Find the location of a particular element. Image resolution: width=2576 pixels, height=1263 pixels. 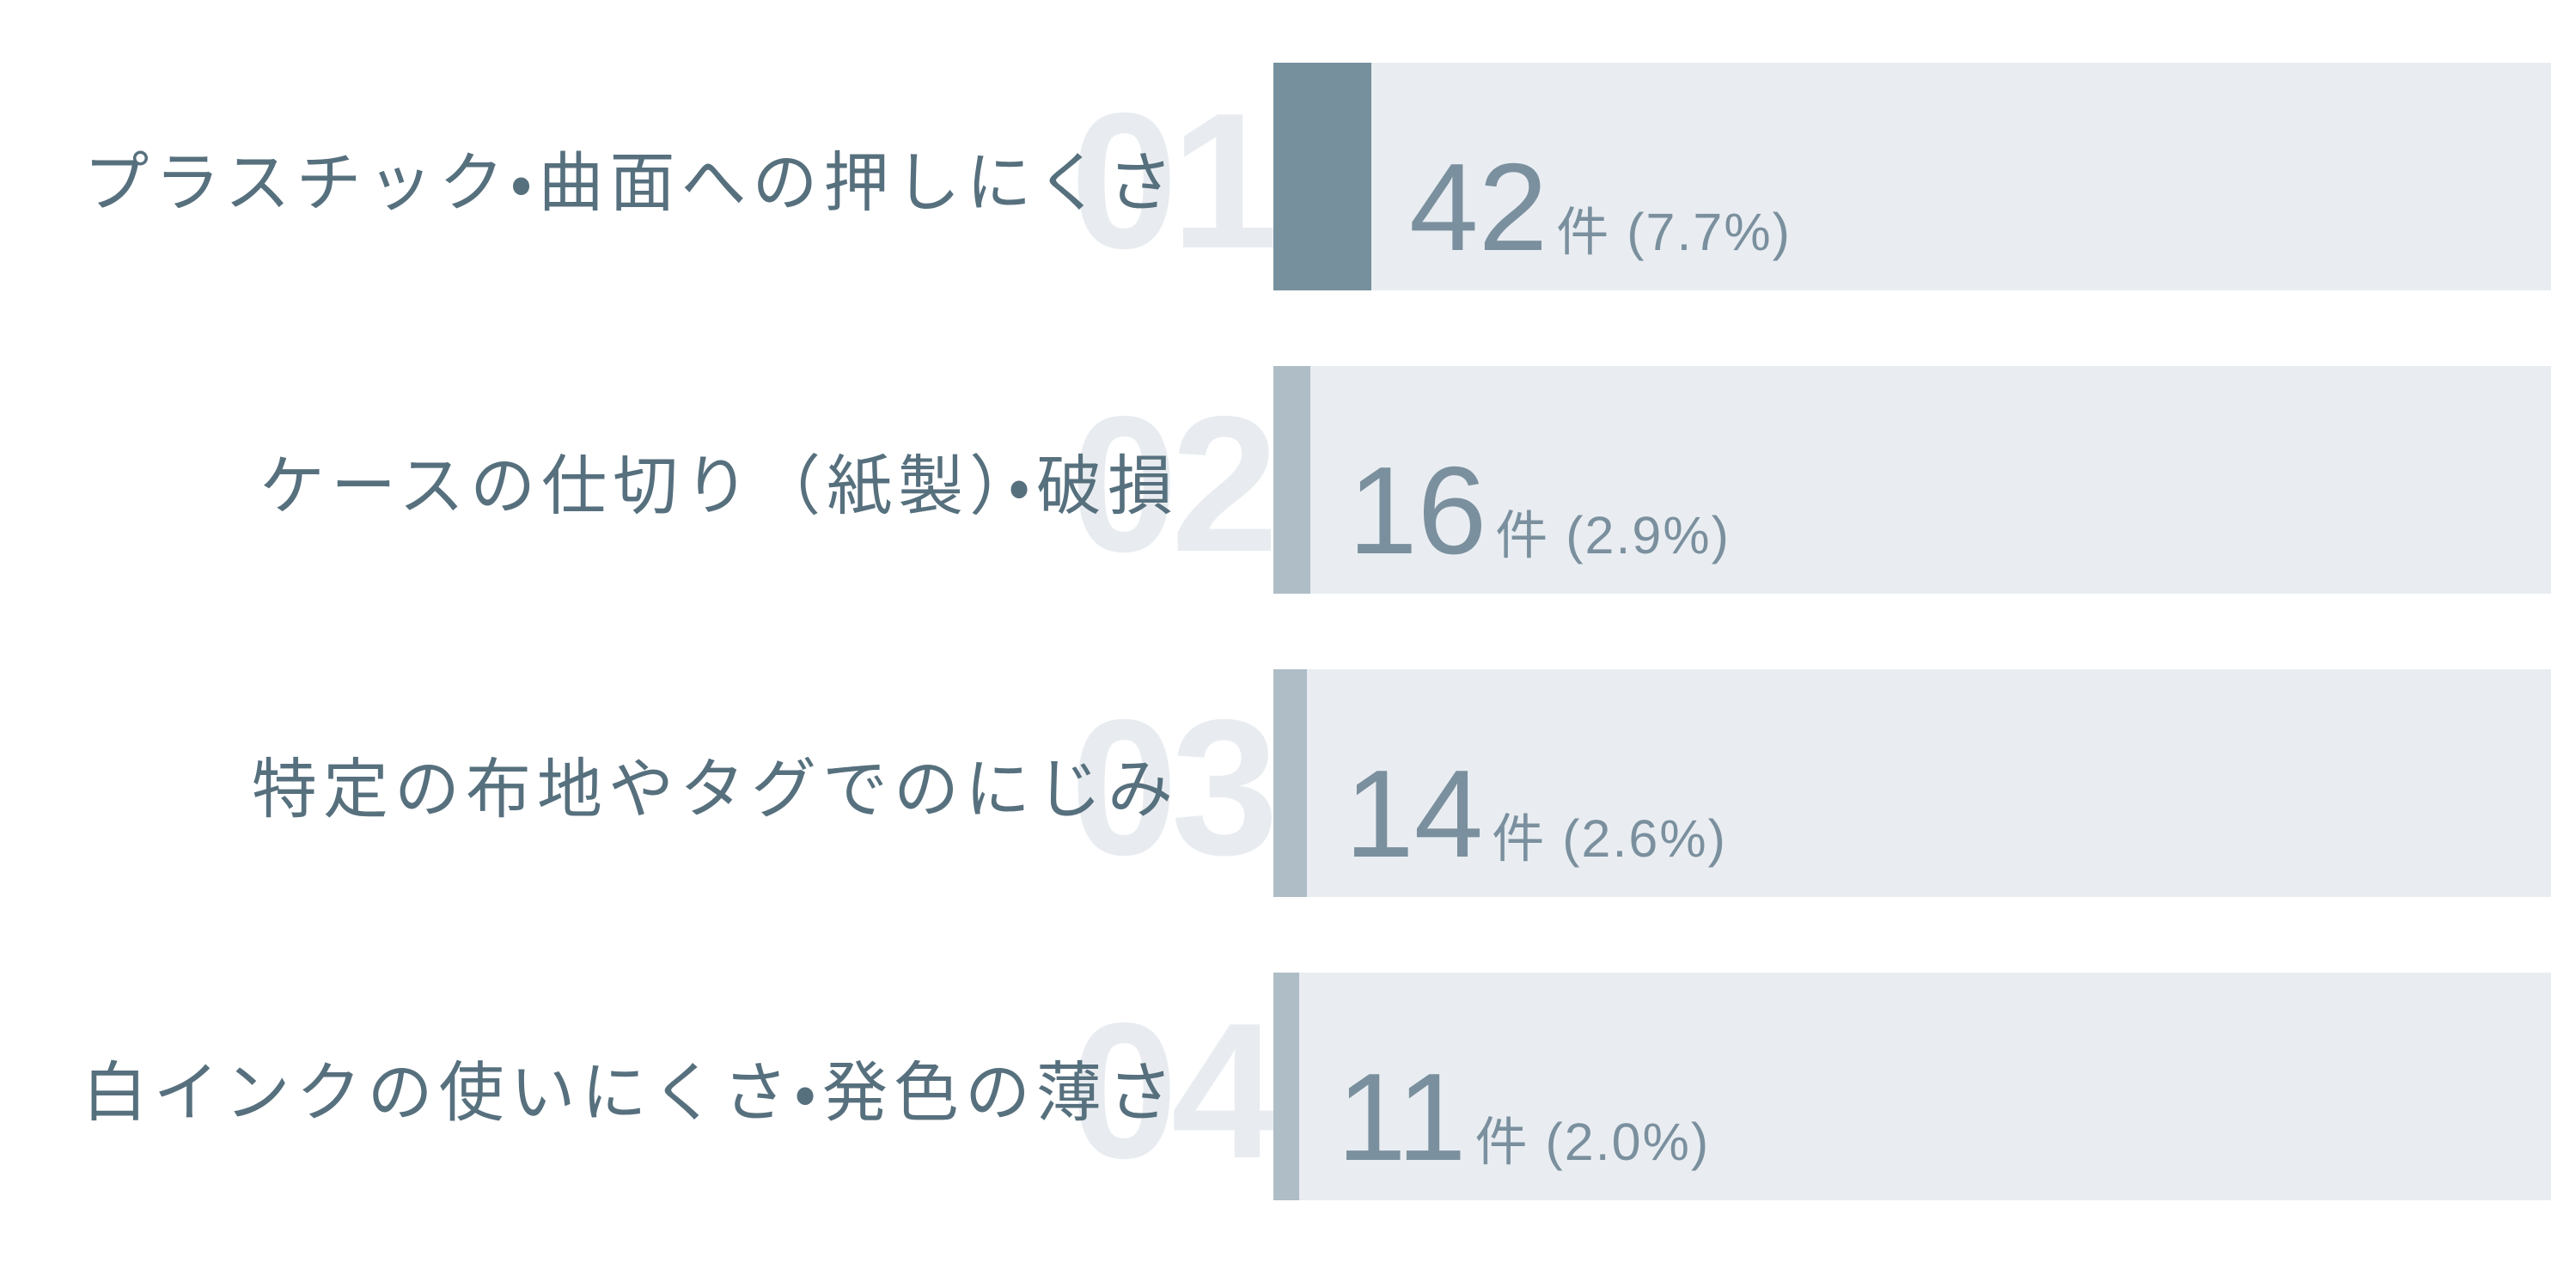

bar-track: 42 件 (7.7%) is located at coordinates (1912, 177).